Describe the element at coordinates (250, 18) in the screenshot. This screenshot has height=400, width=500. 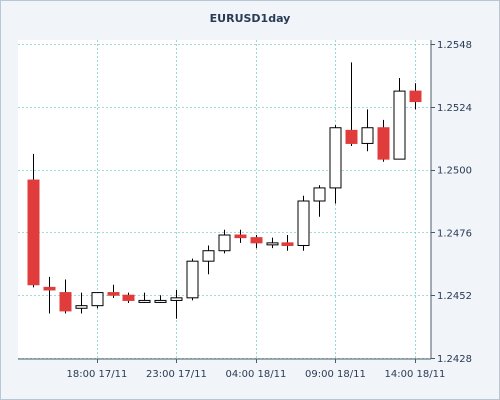
I see `chart-title: EURUSD1day` at that location.